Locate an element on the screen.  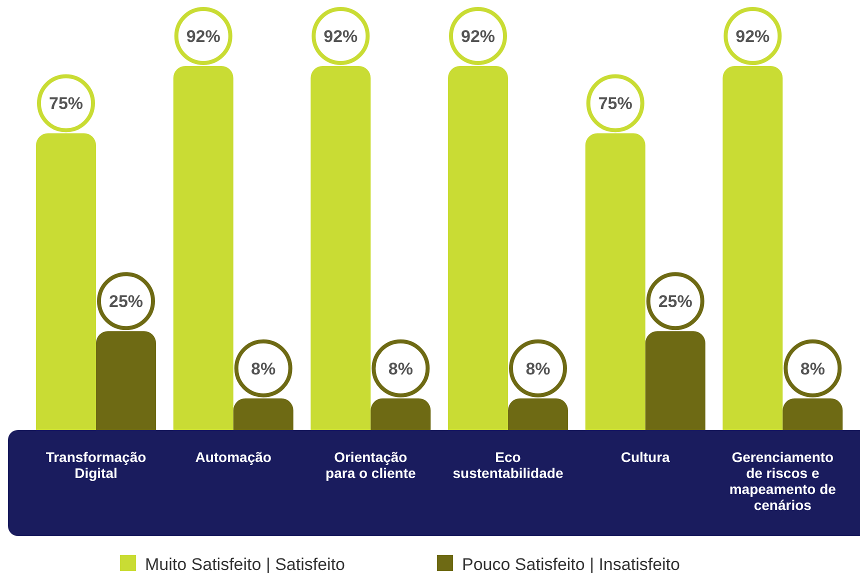
x-tick-label: Cultura is located at coordinates (645, 457).